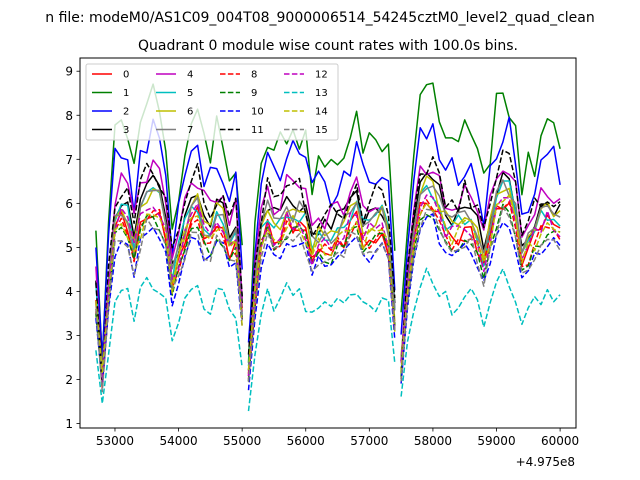  What do you see at coordinates (69, 116) in the screenshot?
I see `y-tick-label: 8` at bounding box center [69, 116].